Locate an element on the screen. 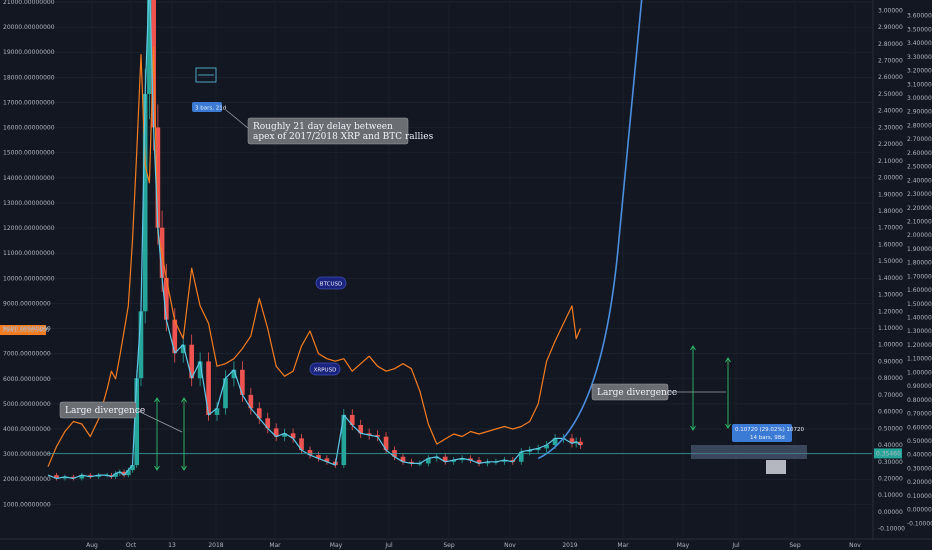 Image resolution: width=932 pixels, height=550 pixels. apex-callout-text: apex of 2017/2018 XRP and BTC rallies is located at coordinates (343, 137).